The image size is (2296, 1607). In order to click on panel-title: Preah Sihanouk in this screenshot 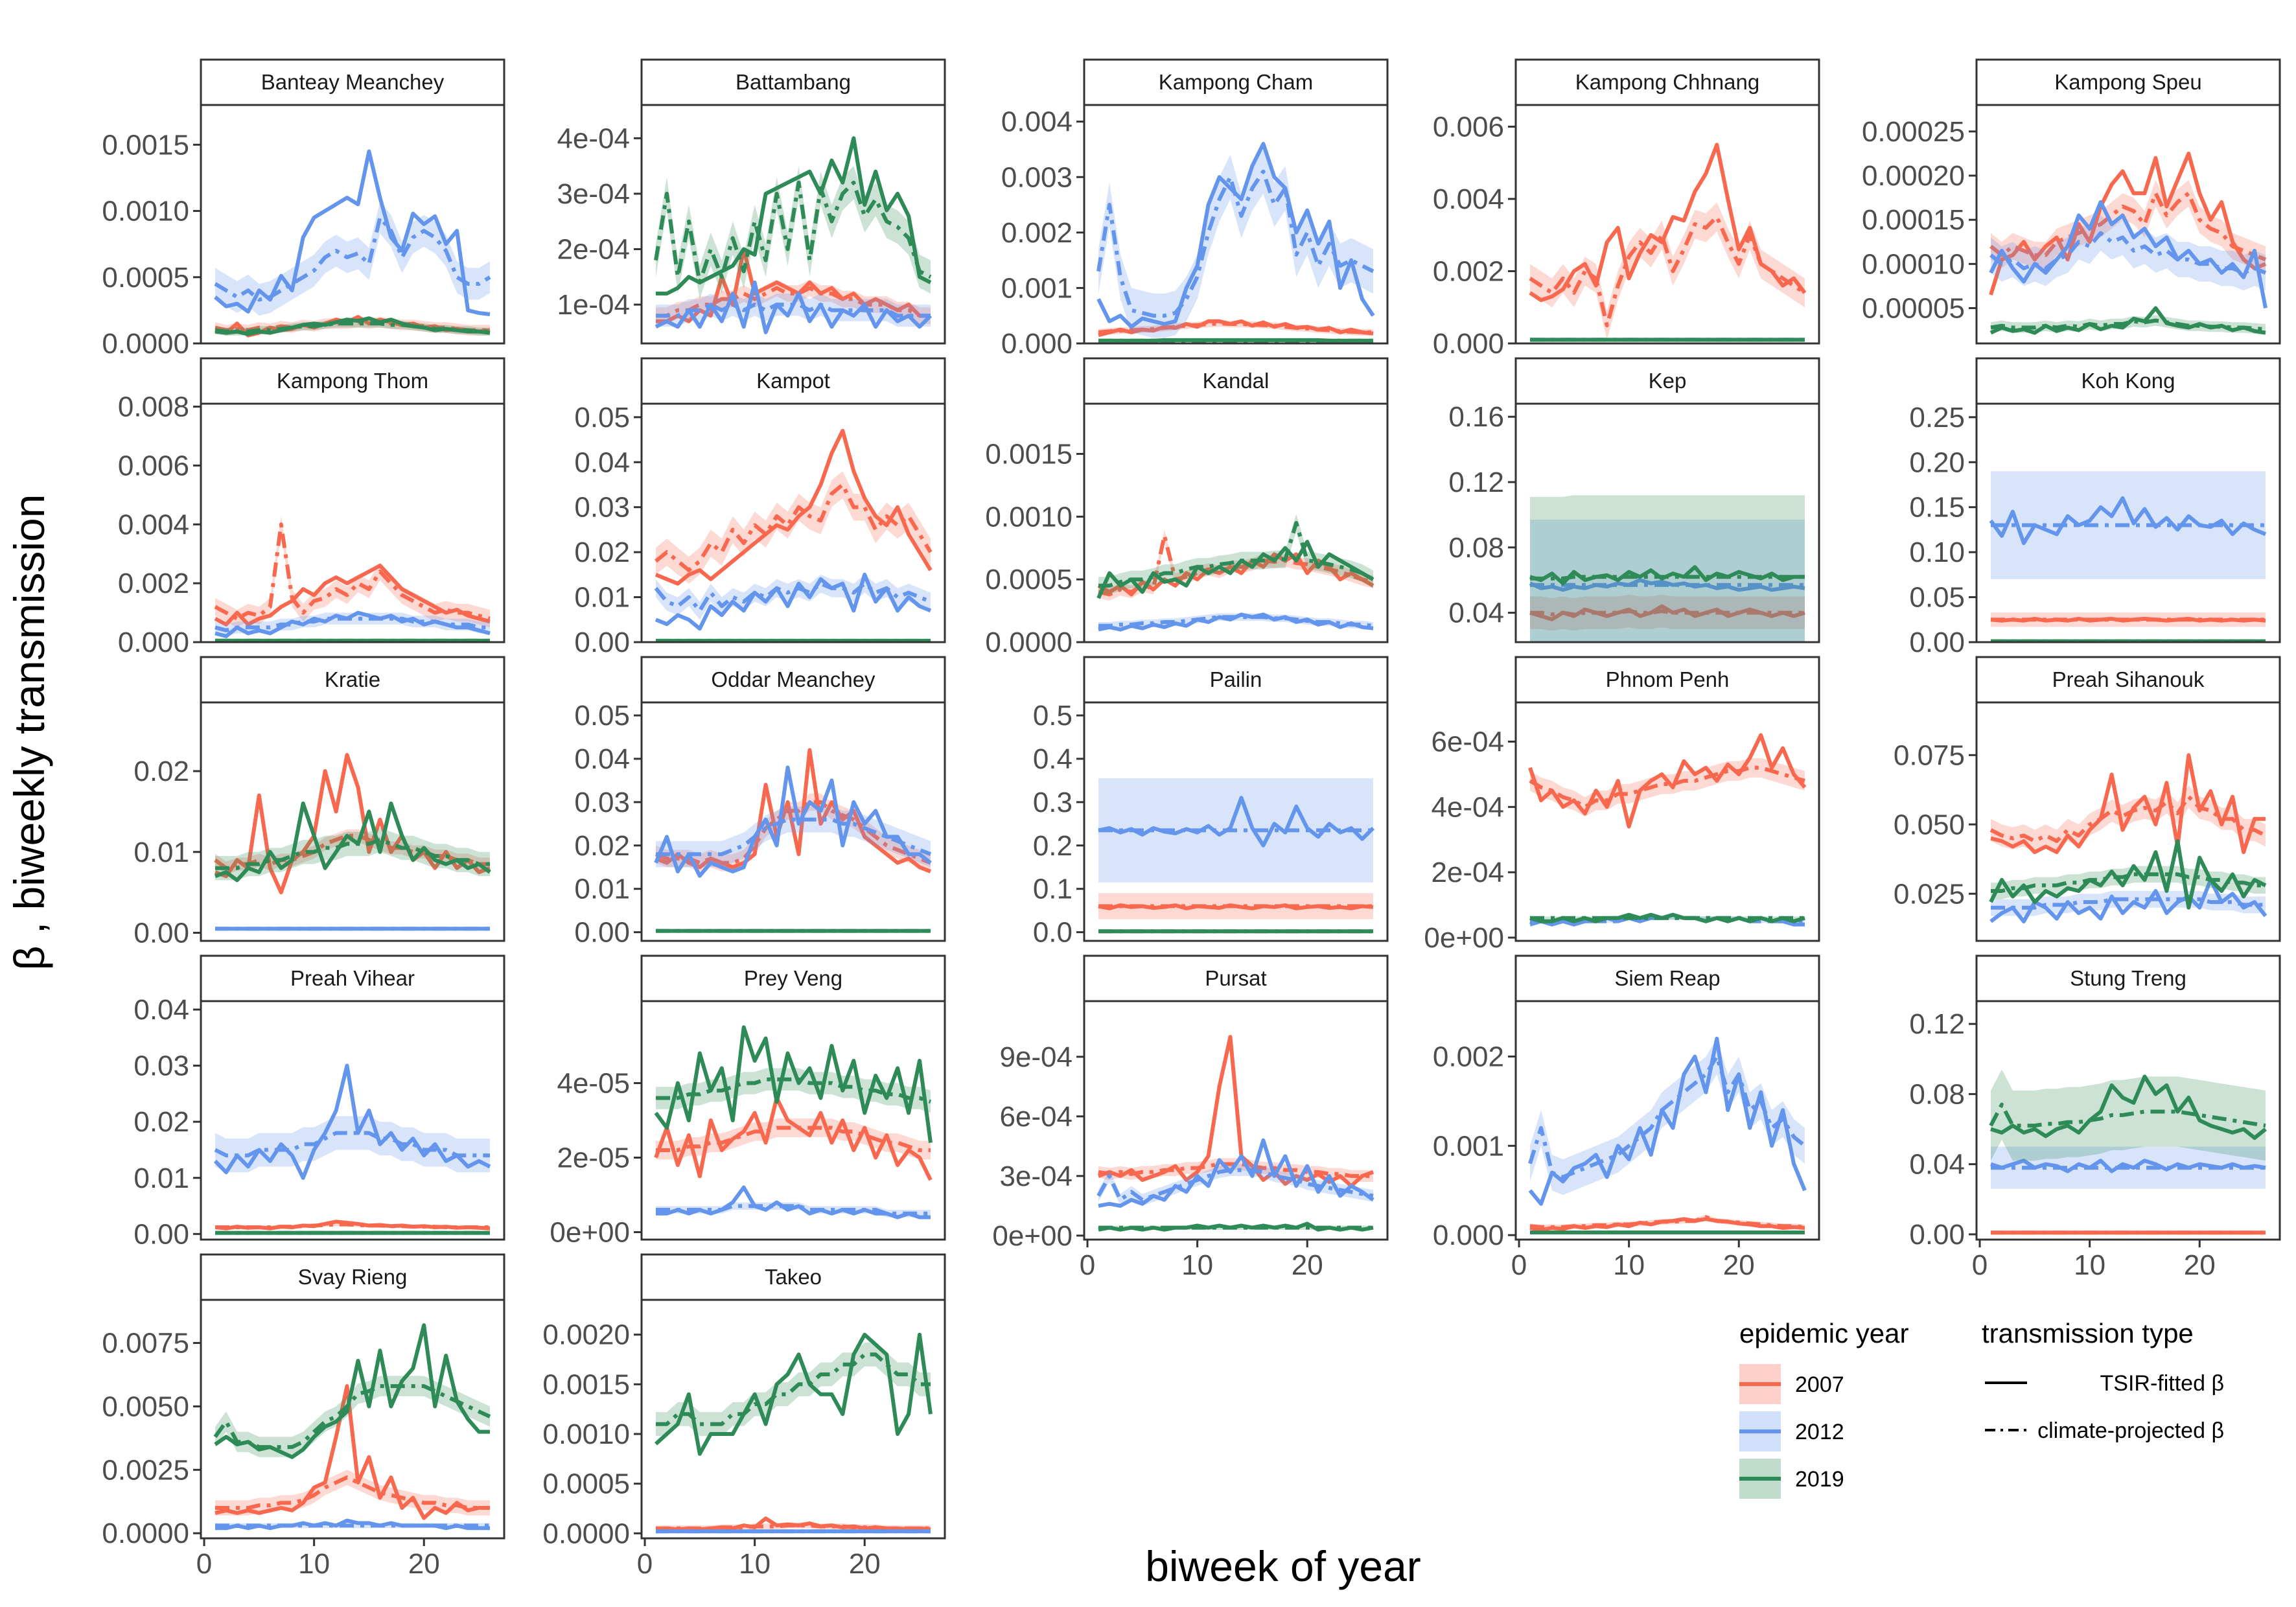, I will do `click(2128, 679)`.